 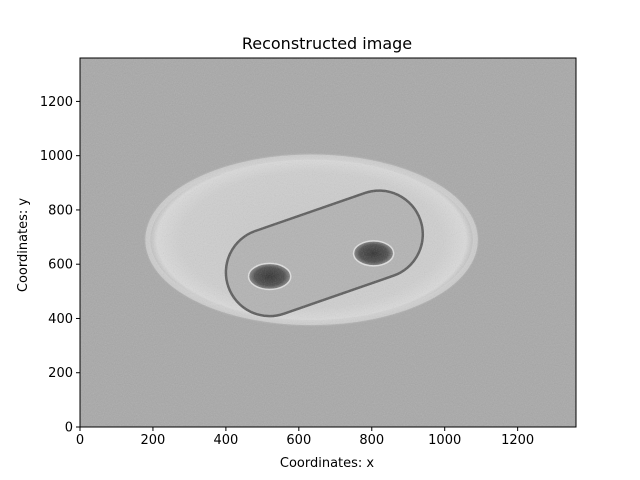 What do you see at coordinates (444, 440) in the screenshot?
I see `x-tick-label: 1000` at bounding box center [444, 440].